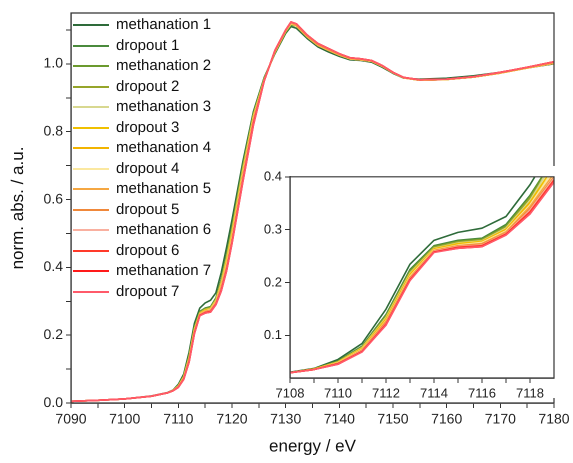 This screenshot has width=573, height=463. What do you see at coordinates (148, 86) in the screenshot?
I see `legend-label: dropout 2` at bounding box center [148, 86].